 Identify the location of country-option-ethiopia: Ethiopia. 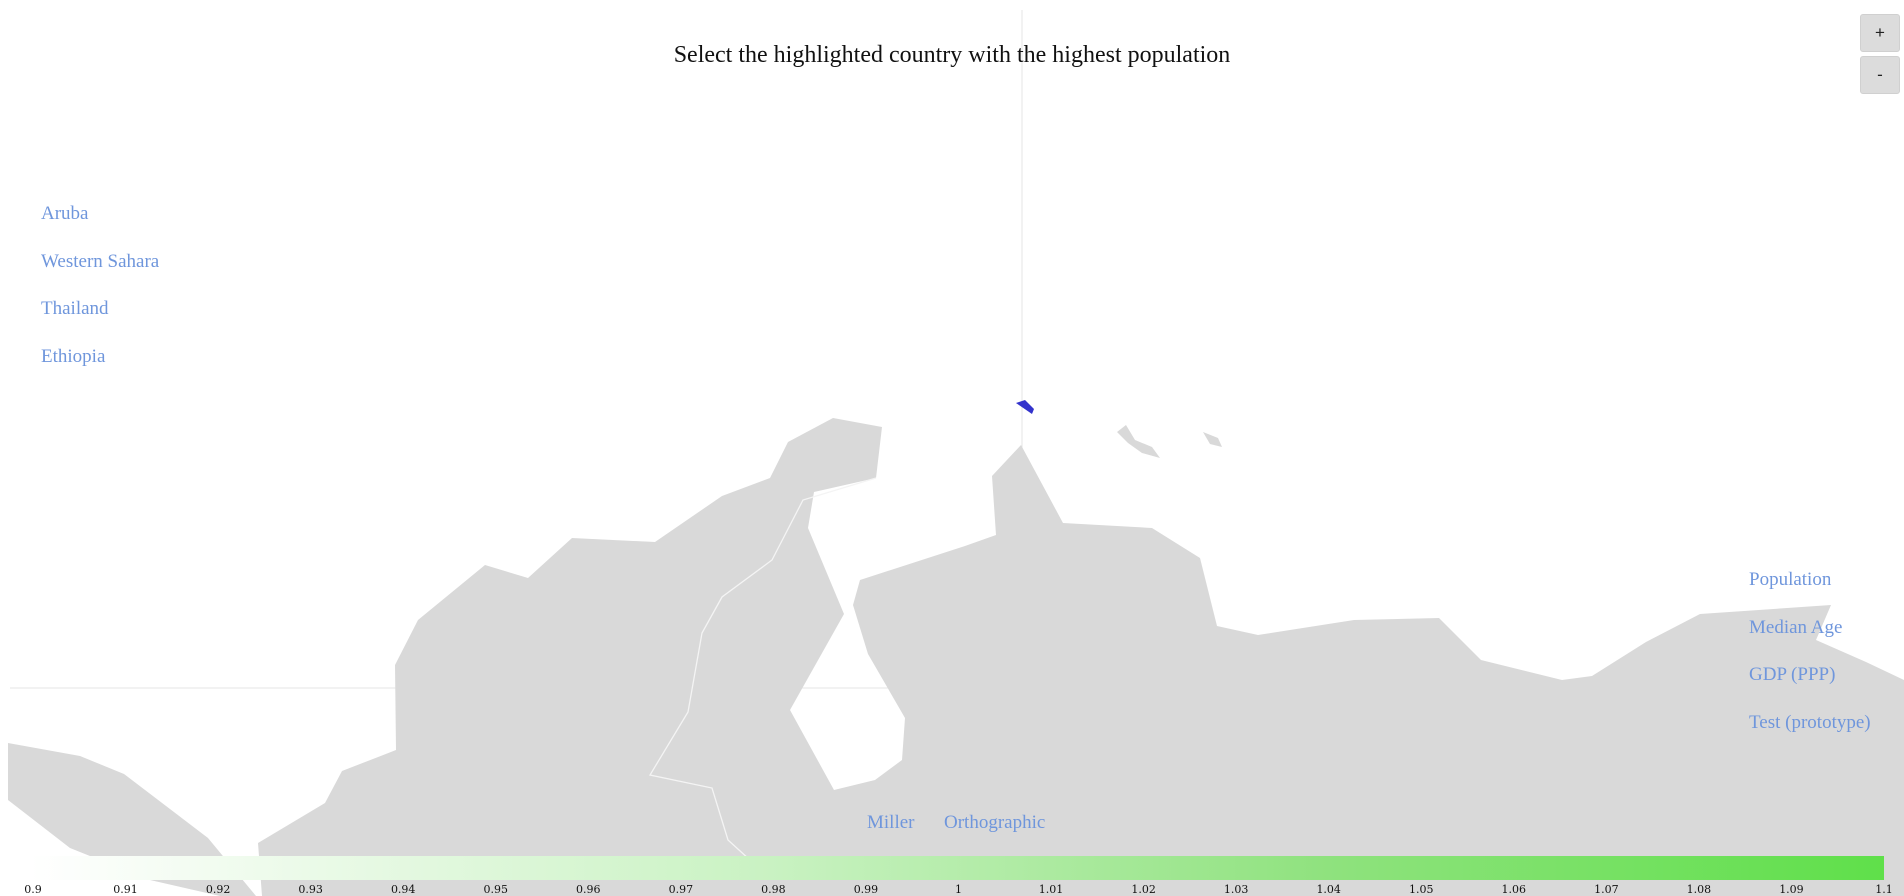
(73, 356).